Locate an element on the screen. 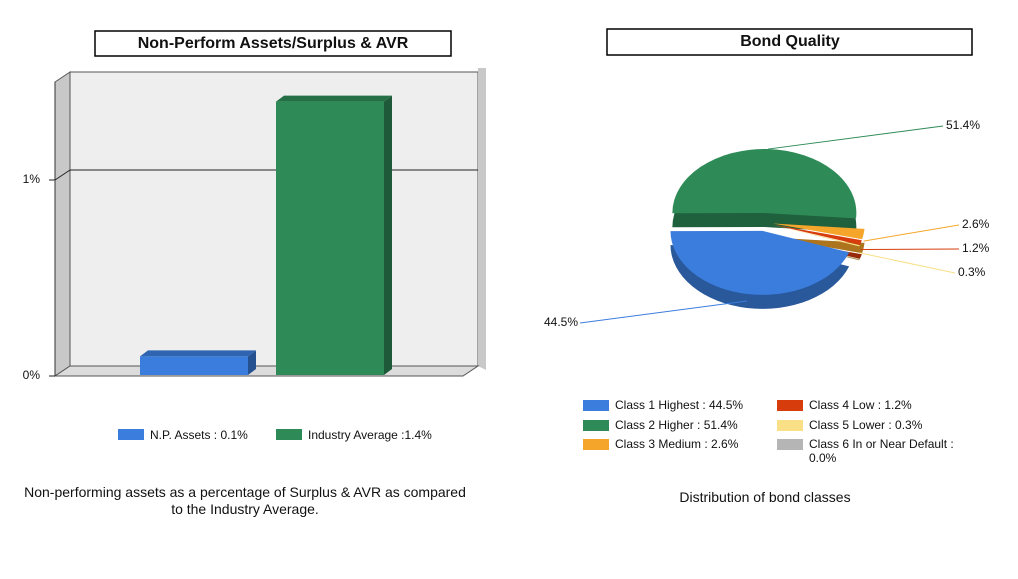 The image size is (1018, 579). data-label: 0.3% is located at coordinates (972, 272).